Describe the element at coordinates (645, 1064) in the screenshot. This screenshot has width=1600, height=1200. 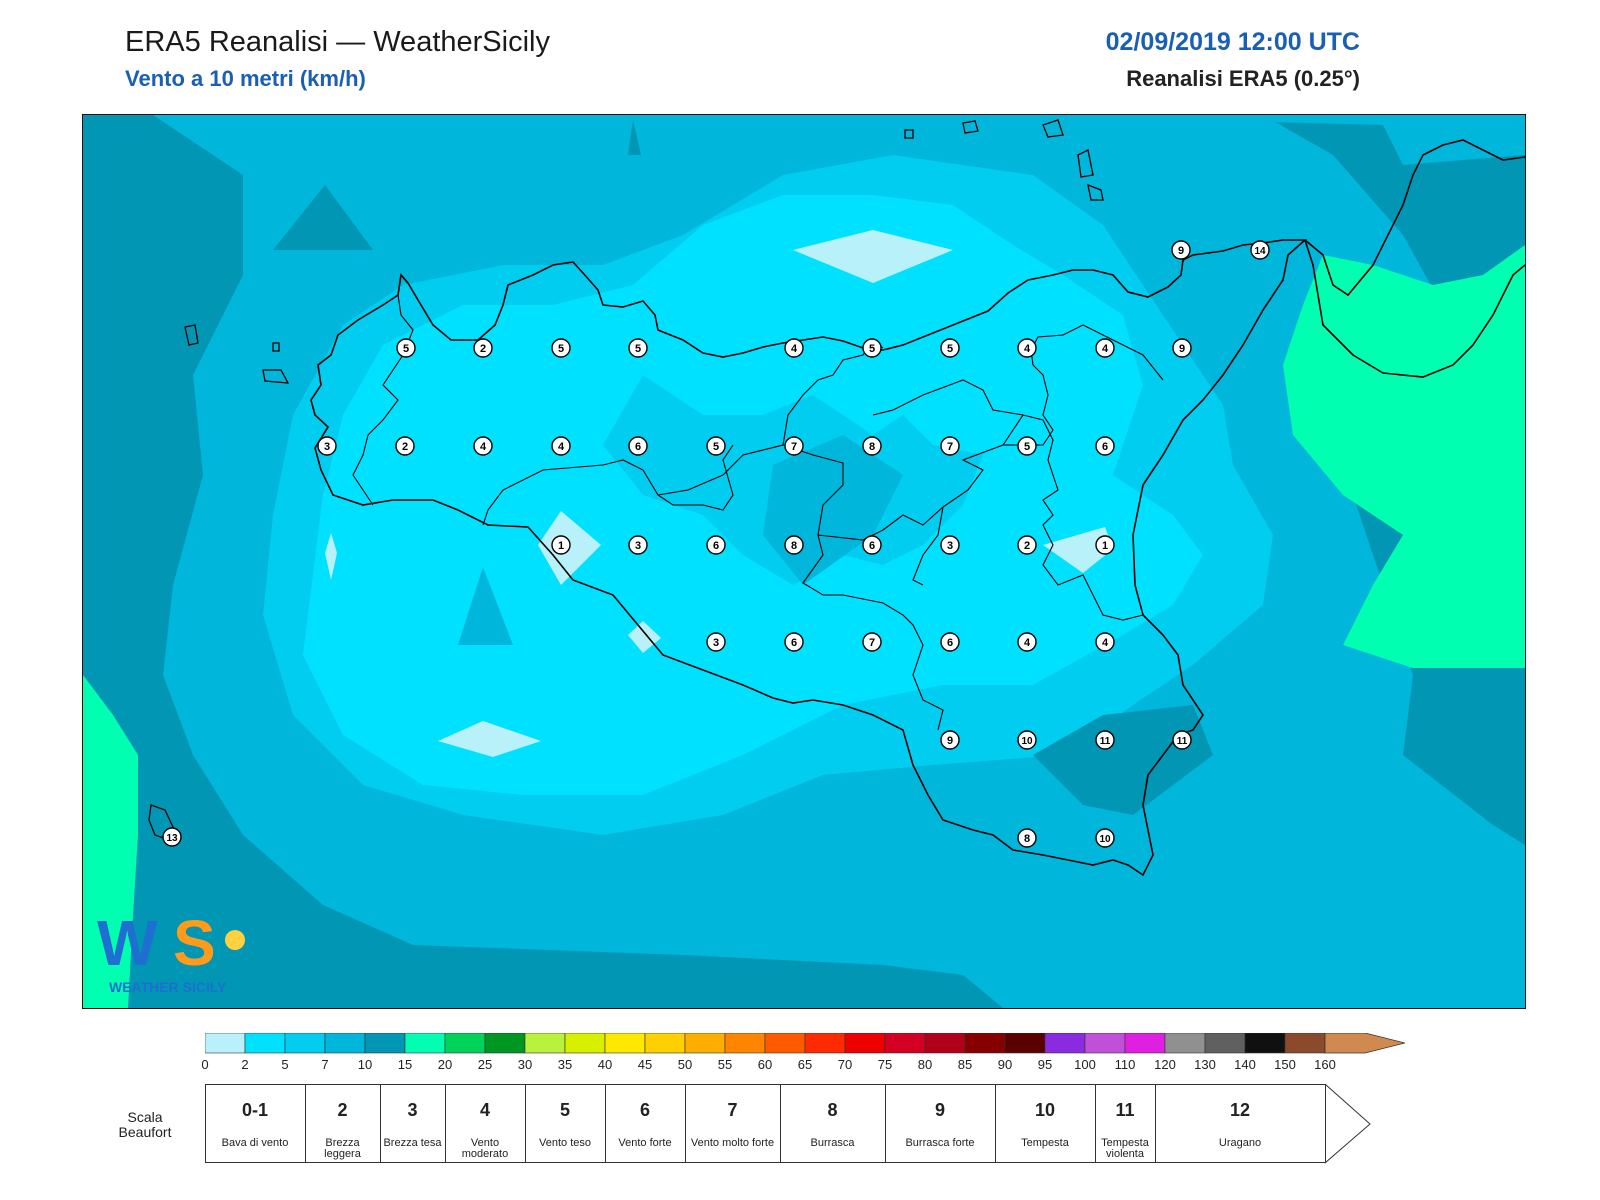
I see `colorbar-tick-label: 45` at that location.